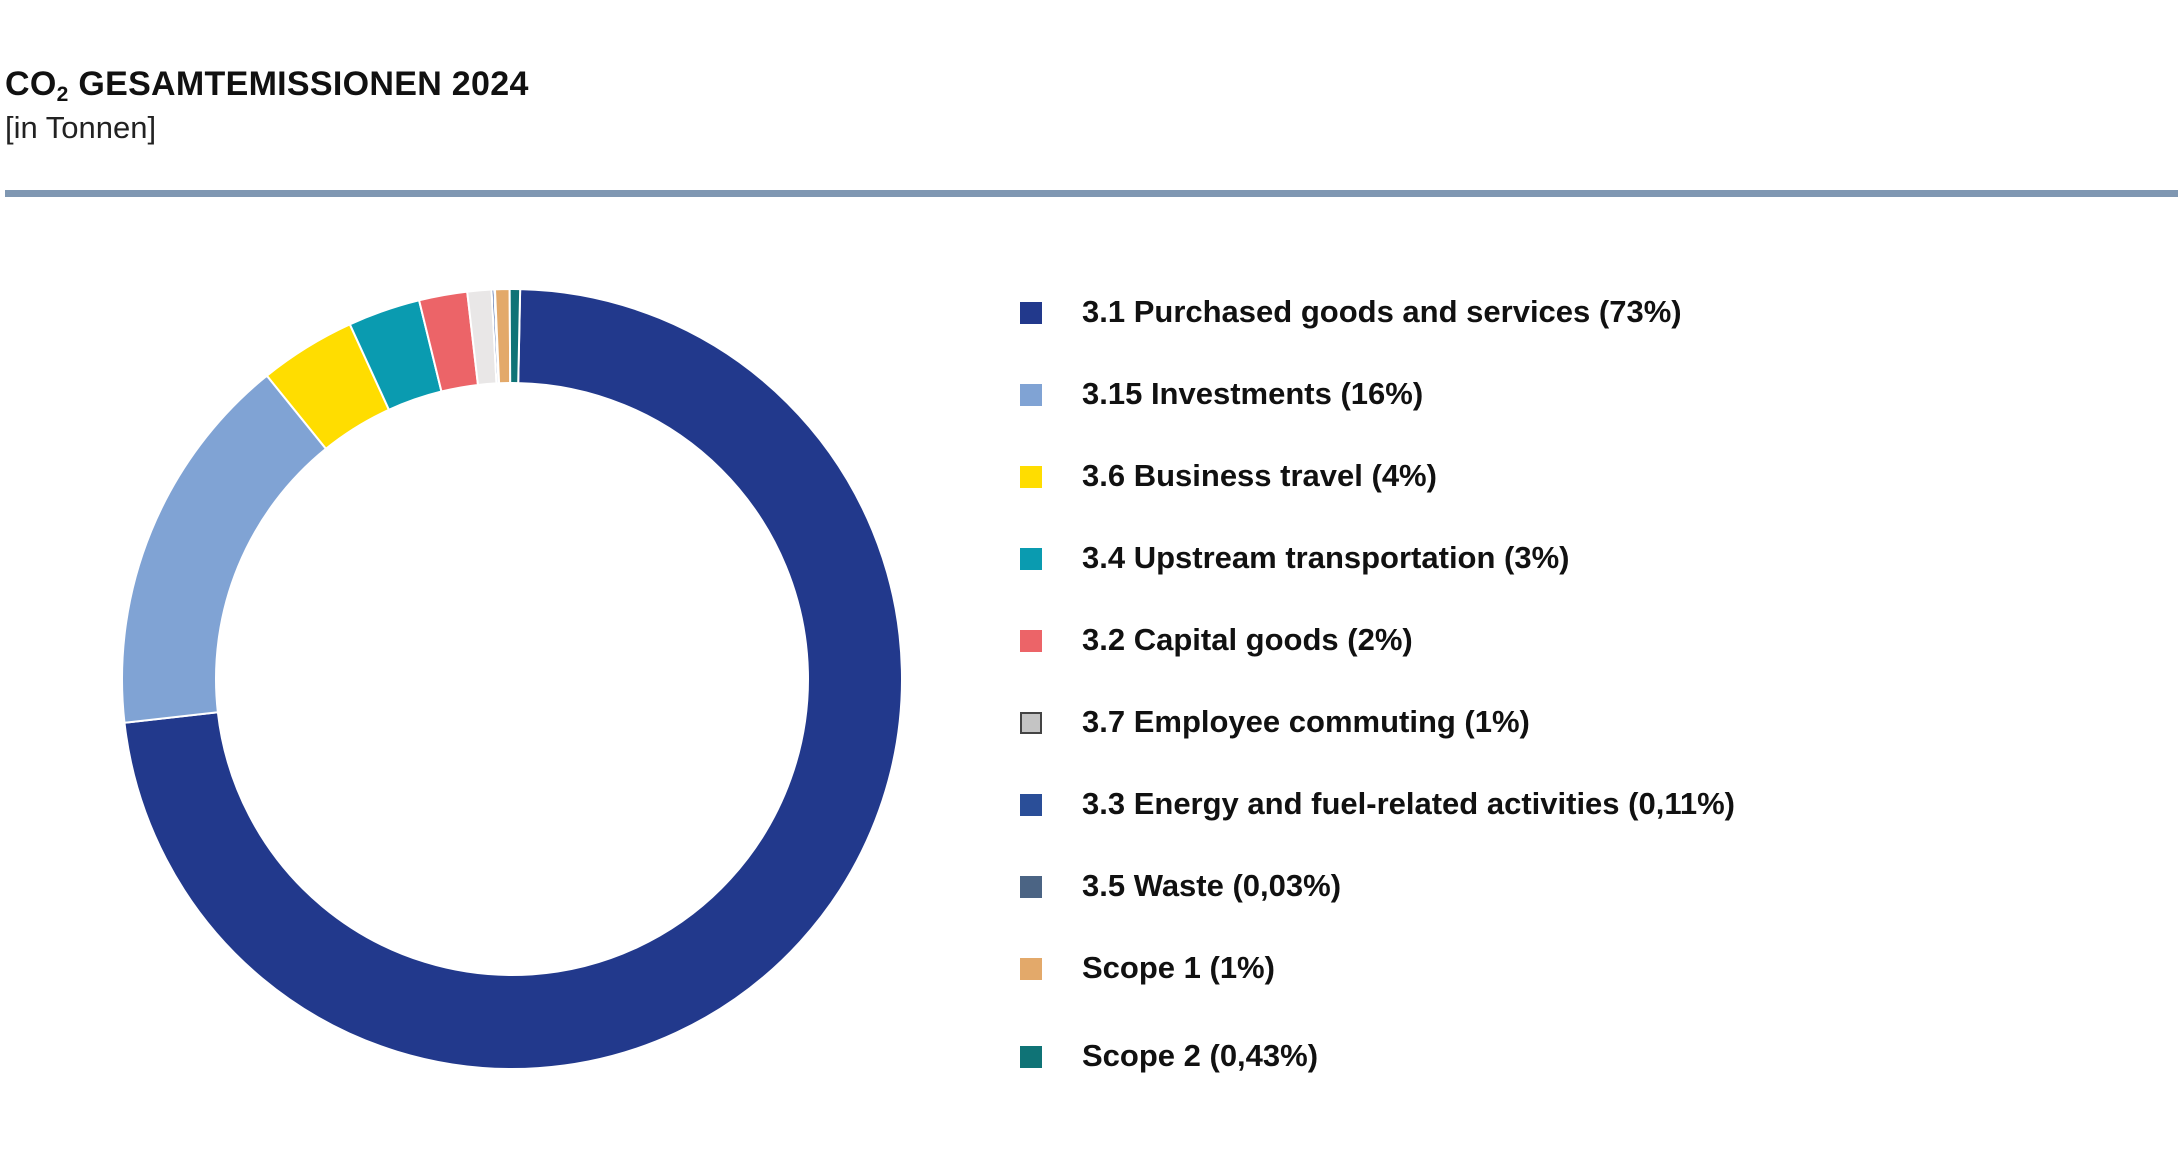  I want to click on legend-label: 3.15 Investments (16%), so click(1253, 393).